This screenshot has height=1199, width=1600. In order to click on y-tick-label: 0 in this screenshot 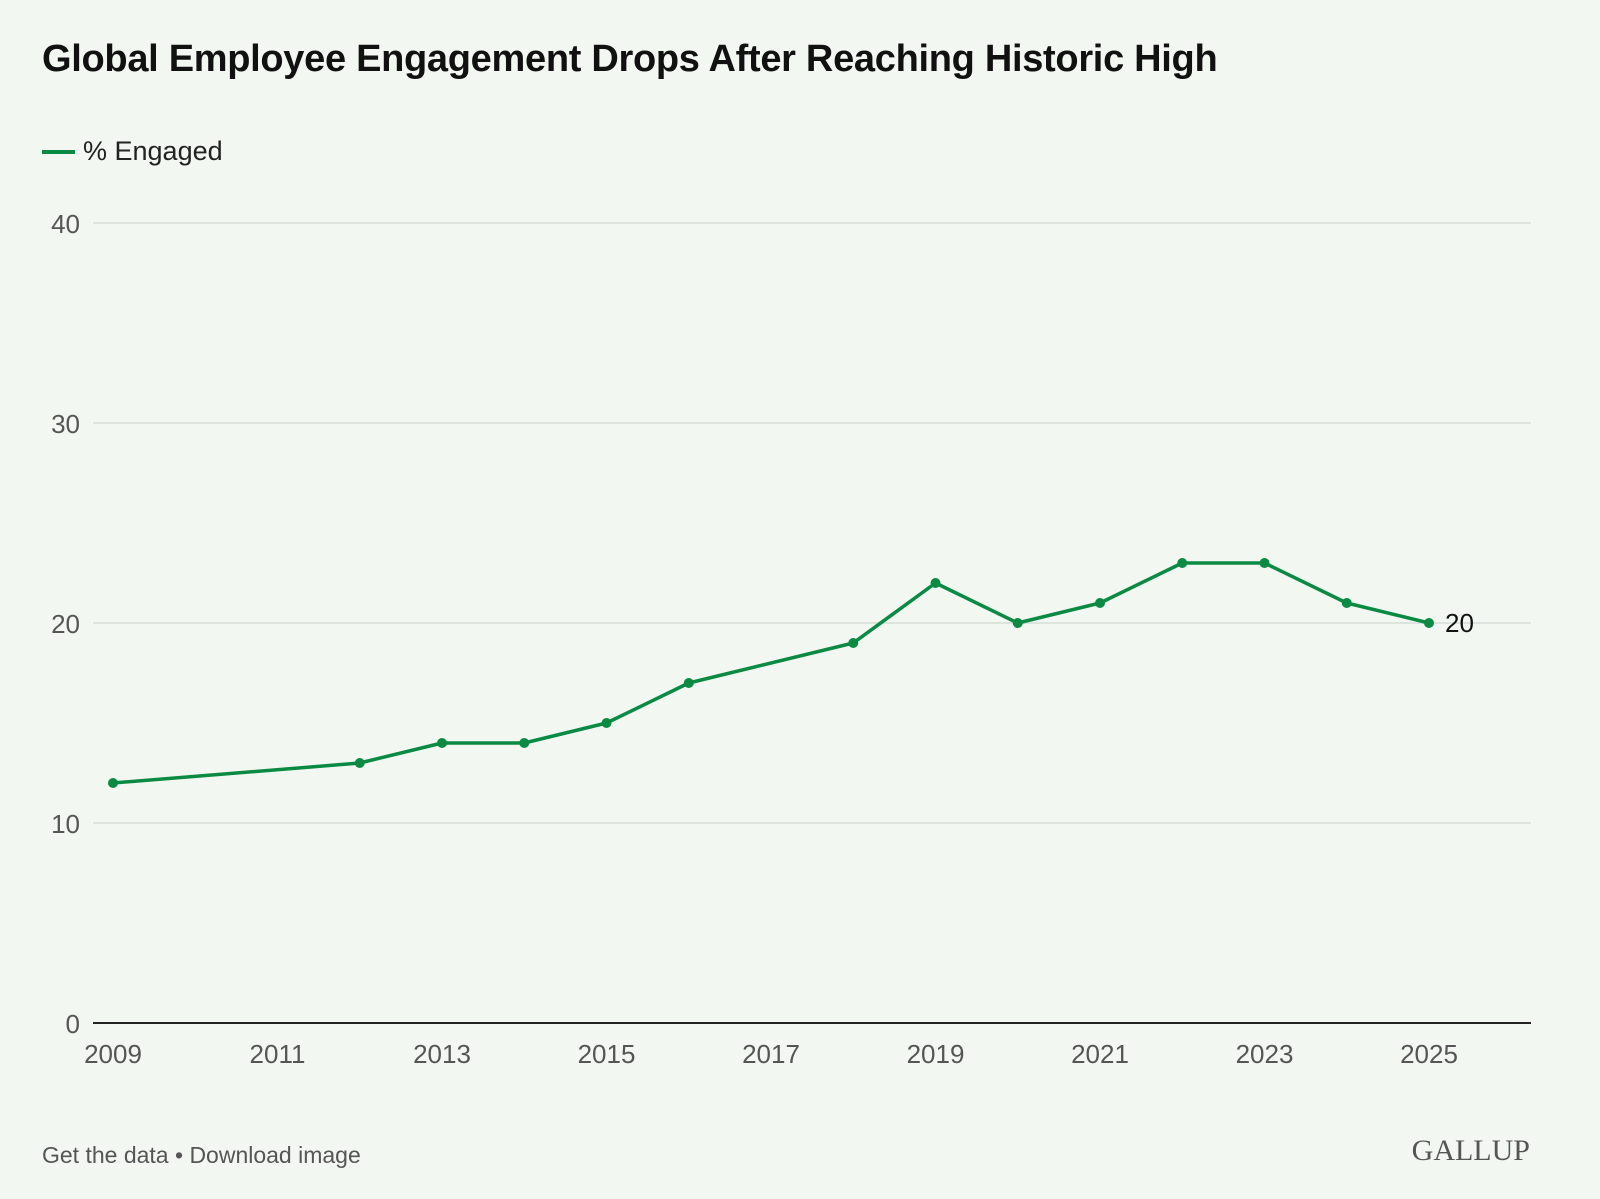, I will do `click(73, 1024)`.